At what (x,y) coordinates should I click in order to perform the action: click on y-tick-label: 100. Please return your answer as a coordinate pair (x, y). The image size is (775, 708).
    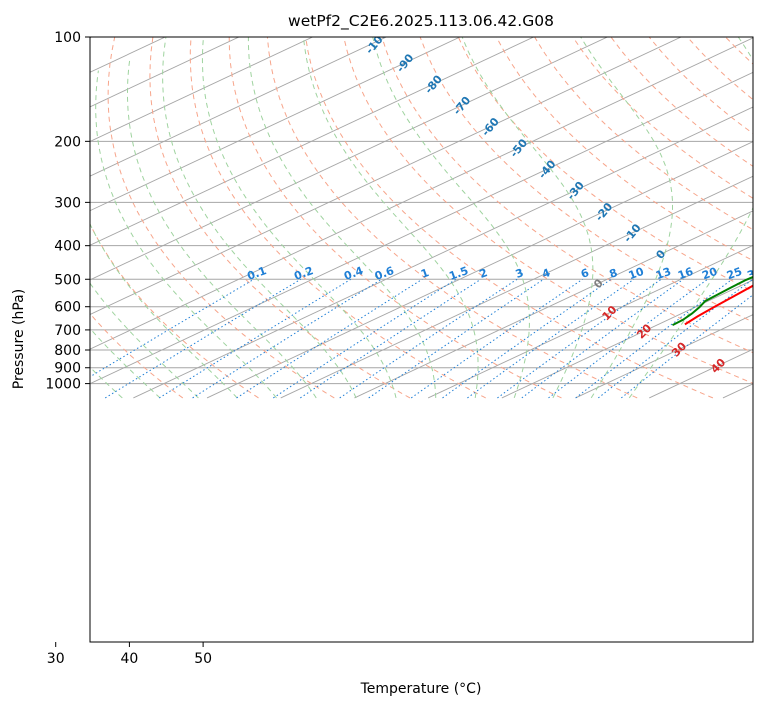
    Looking at the image, I should click on (67, 38).